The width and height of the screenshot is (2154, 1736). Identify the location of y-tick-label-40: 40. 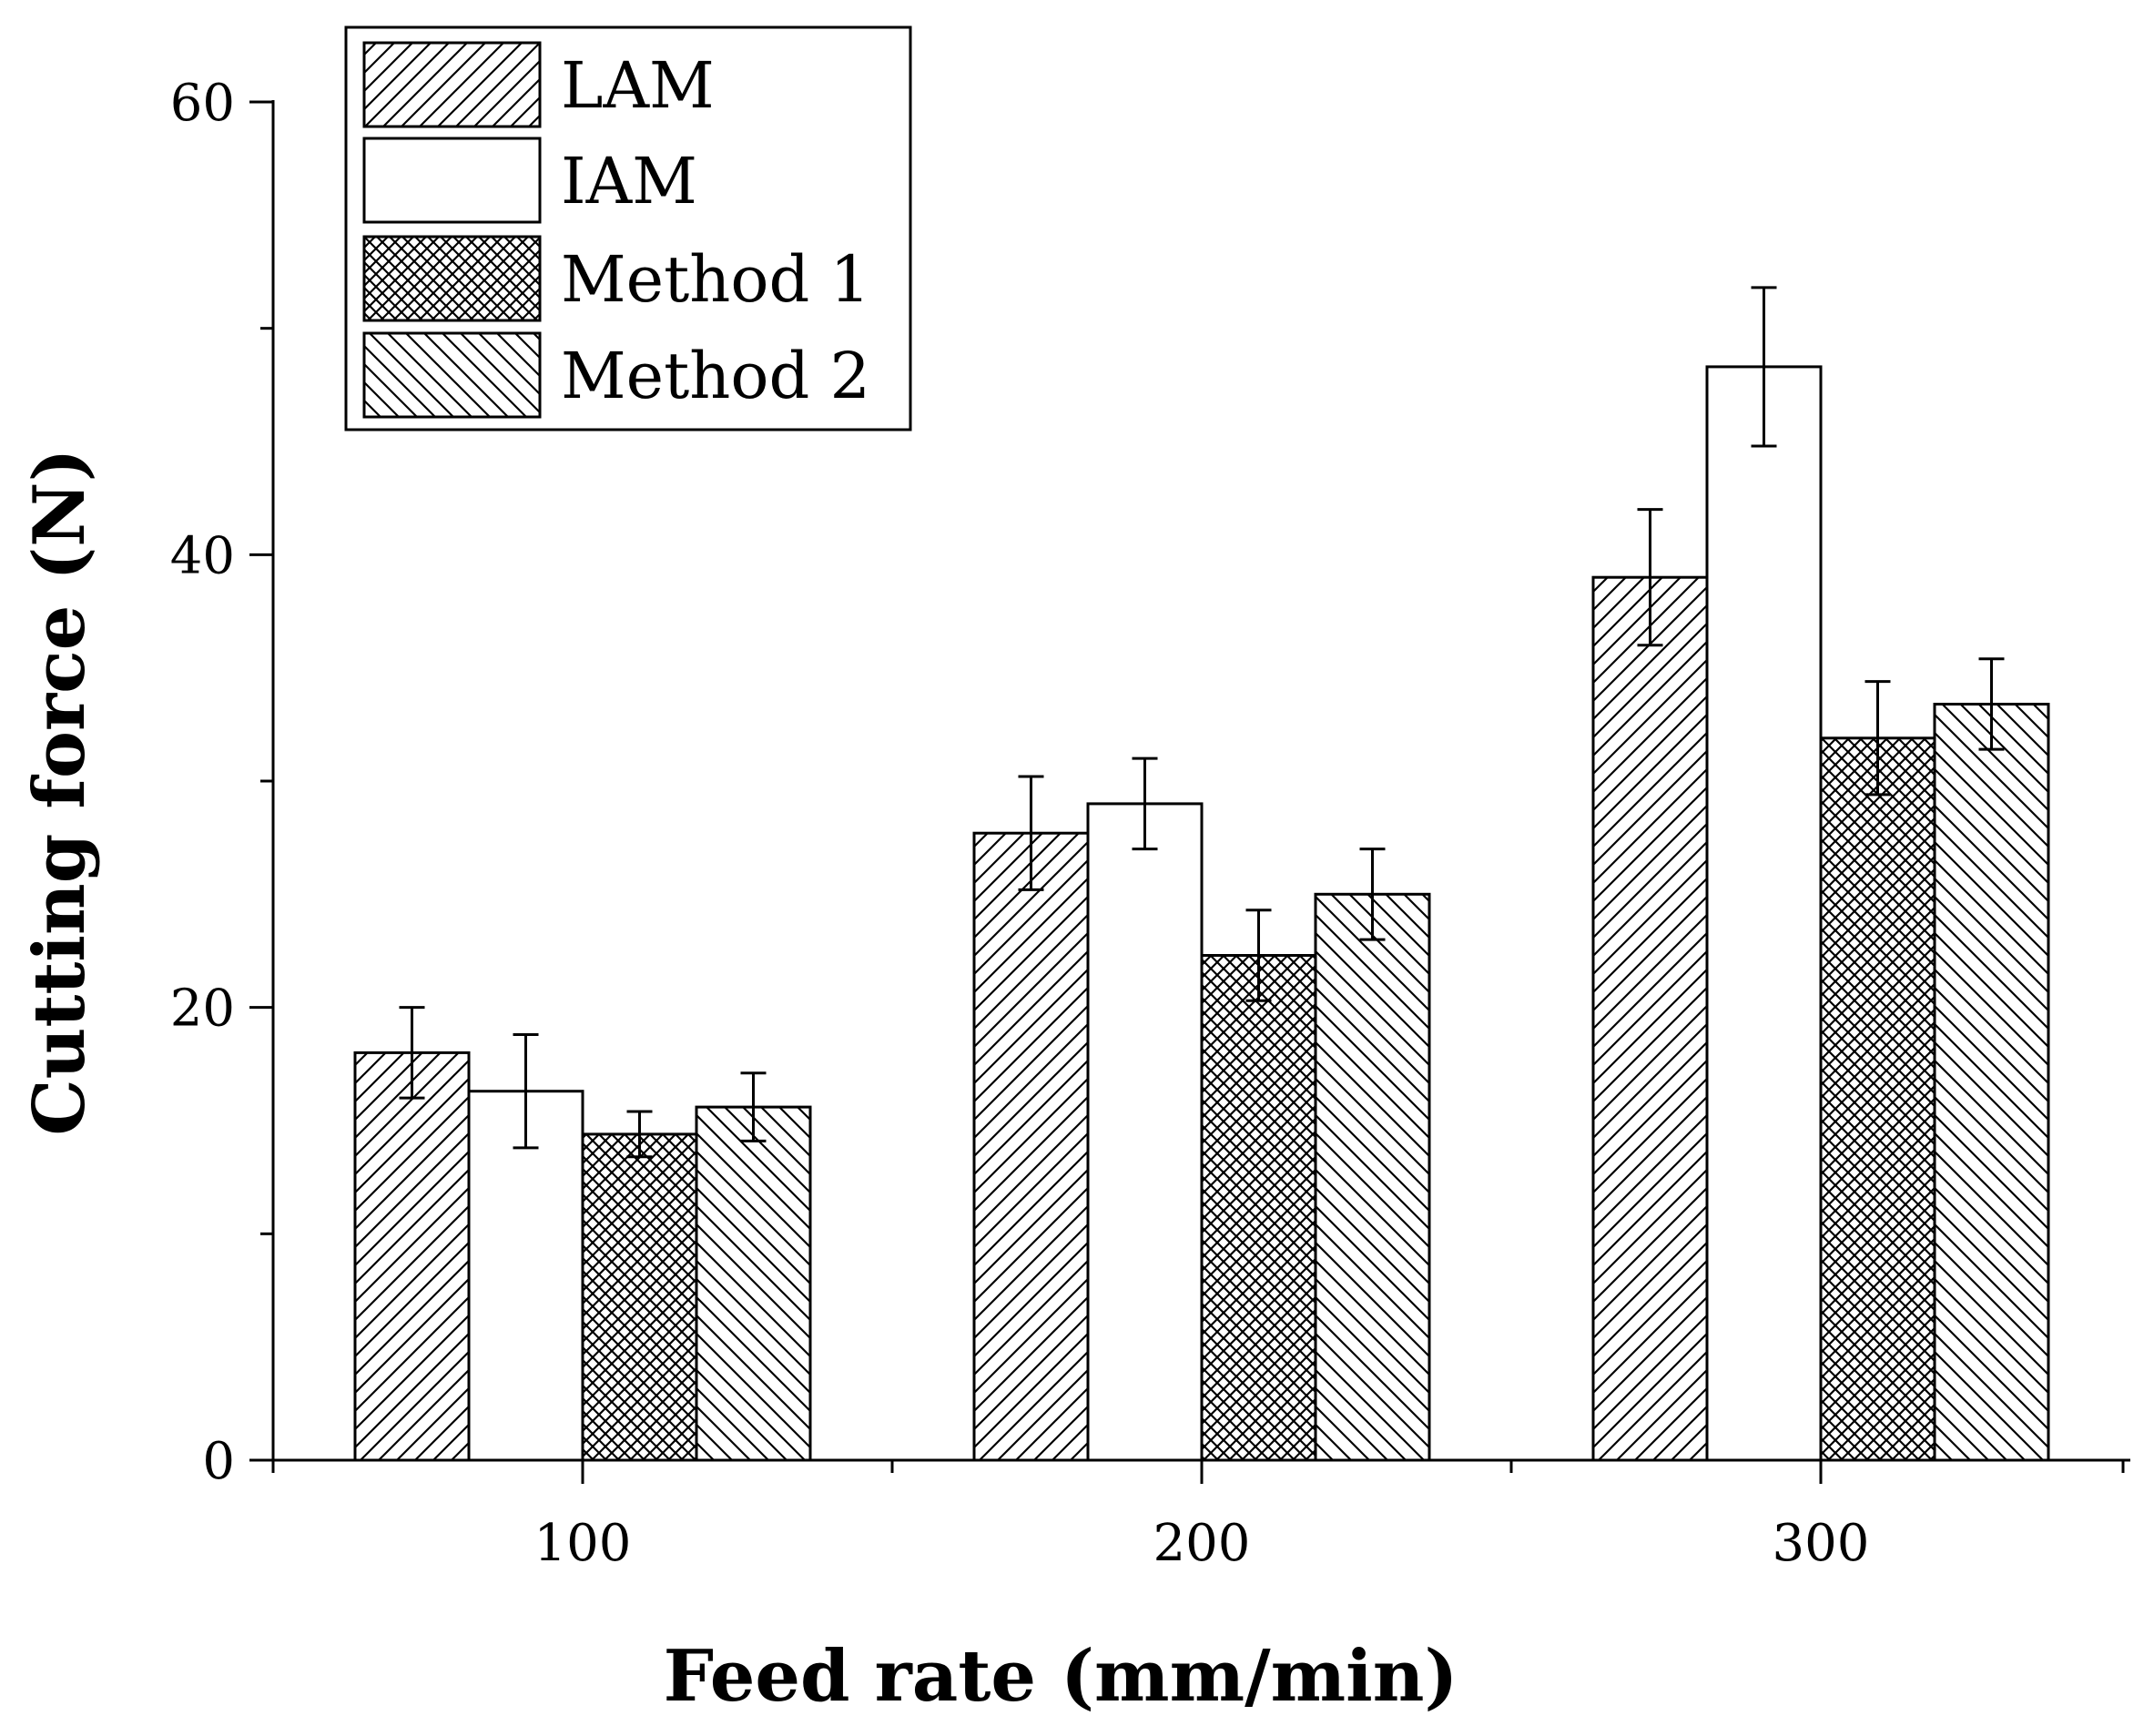
(202, 556).